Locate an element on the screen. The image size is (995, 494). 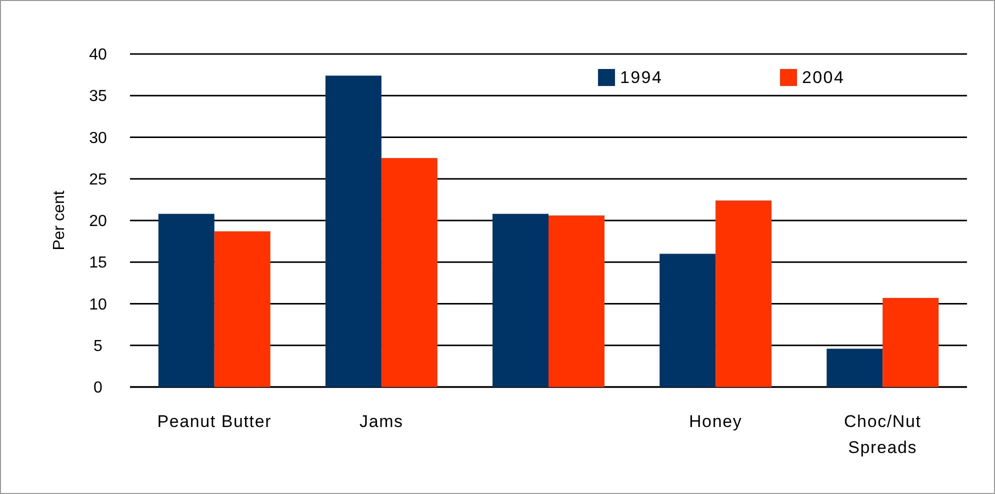
y-tick-label: 40 is located at coordinates (98, 55).